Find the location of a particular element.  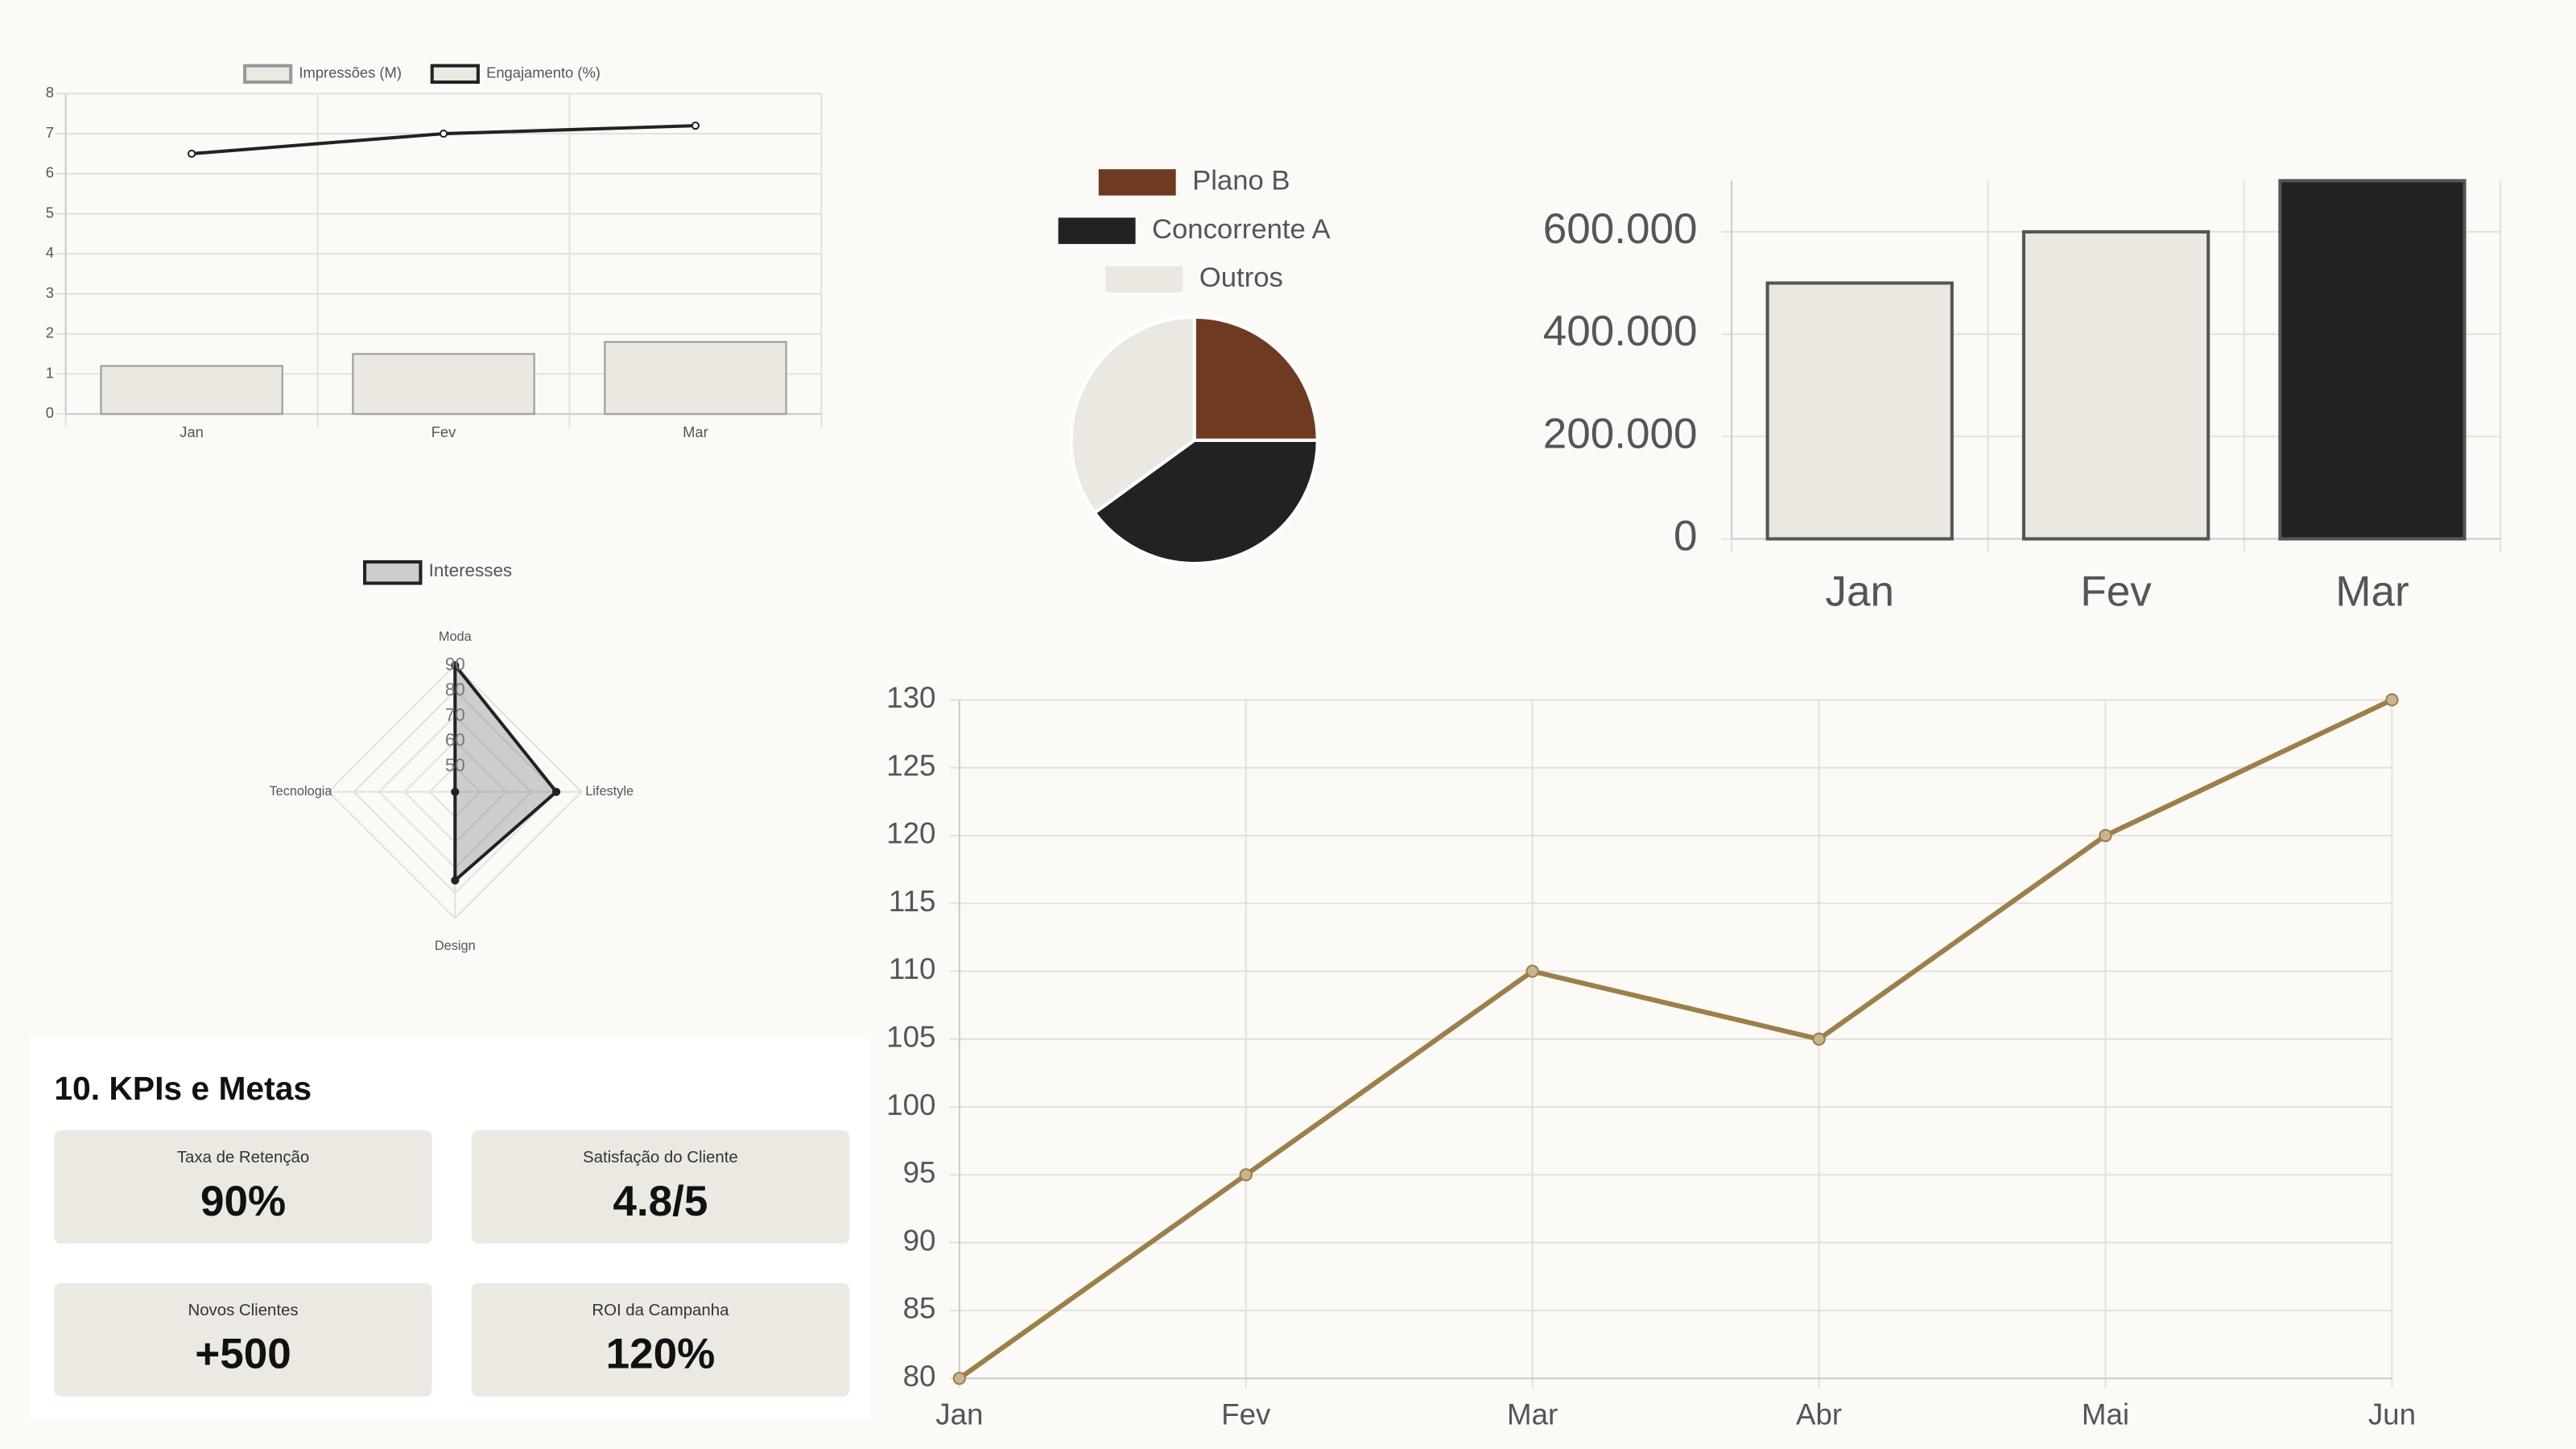

y-tick-label: 4 is located at coordinates (50, 252).